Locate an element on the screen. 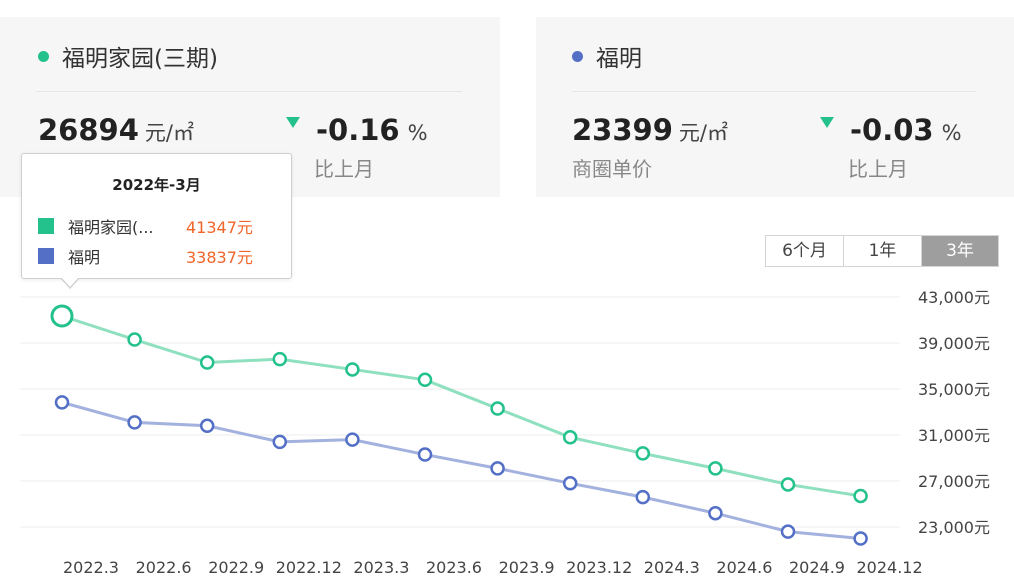  district-title: 福明 is located at coordinates (607, 56).